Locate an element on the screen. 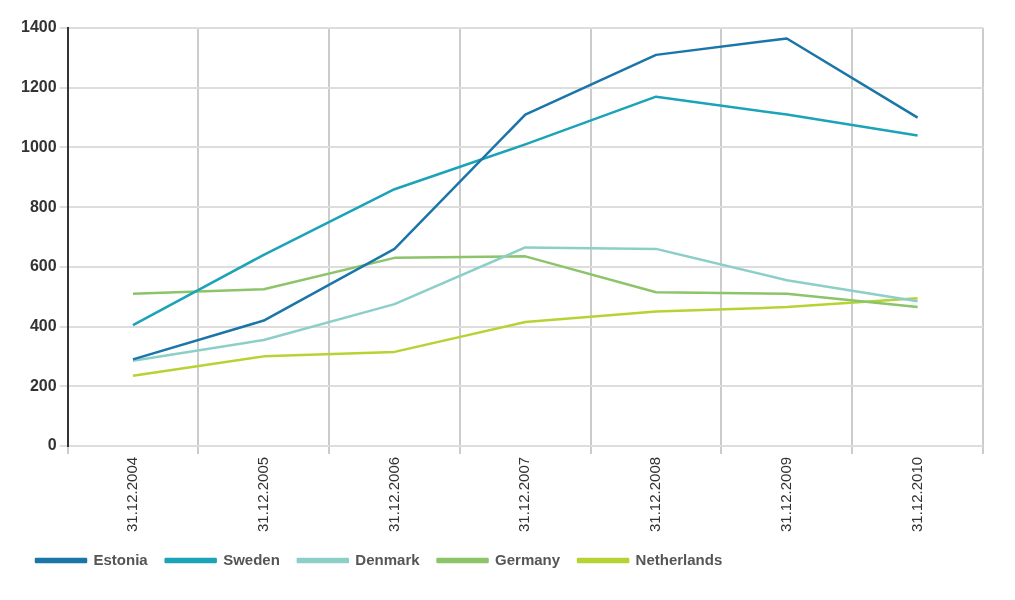 The image size is (1015, 600). x-tick-label: 31.12.2009 is located at coordinates (785, 494).